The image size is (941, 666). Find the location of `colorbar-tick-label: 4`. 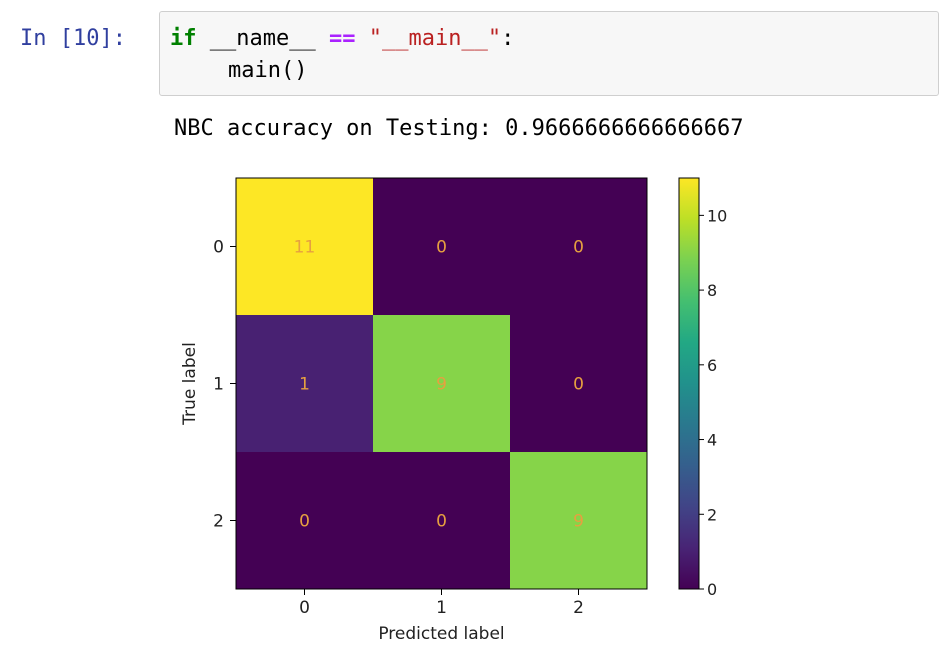

colorbar-tick-label: 4 is located at coordinates (712, 440).